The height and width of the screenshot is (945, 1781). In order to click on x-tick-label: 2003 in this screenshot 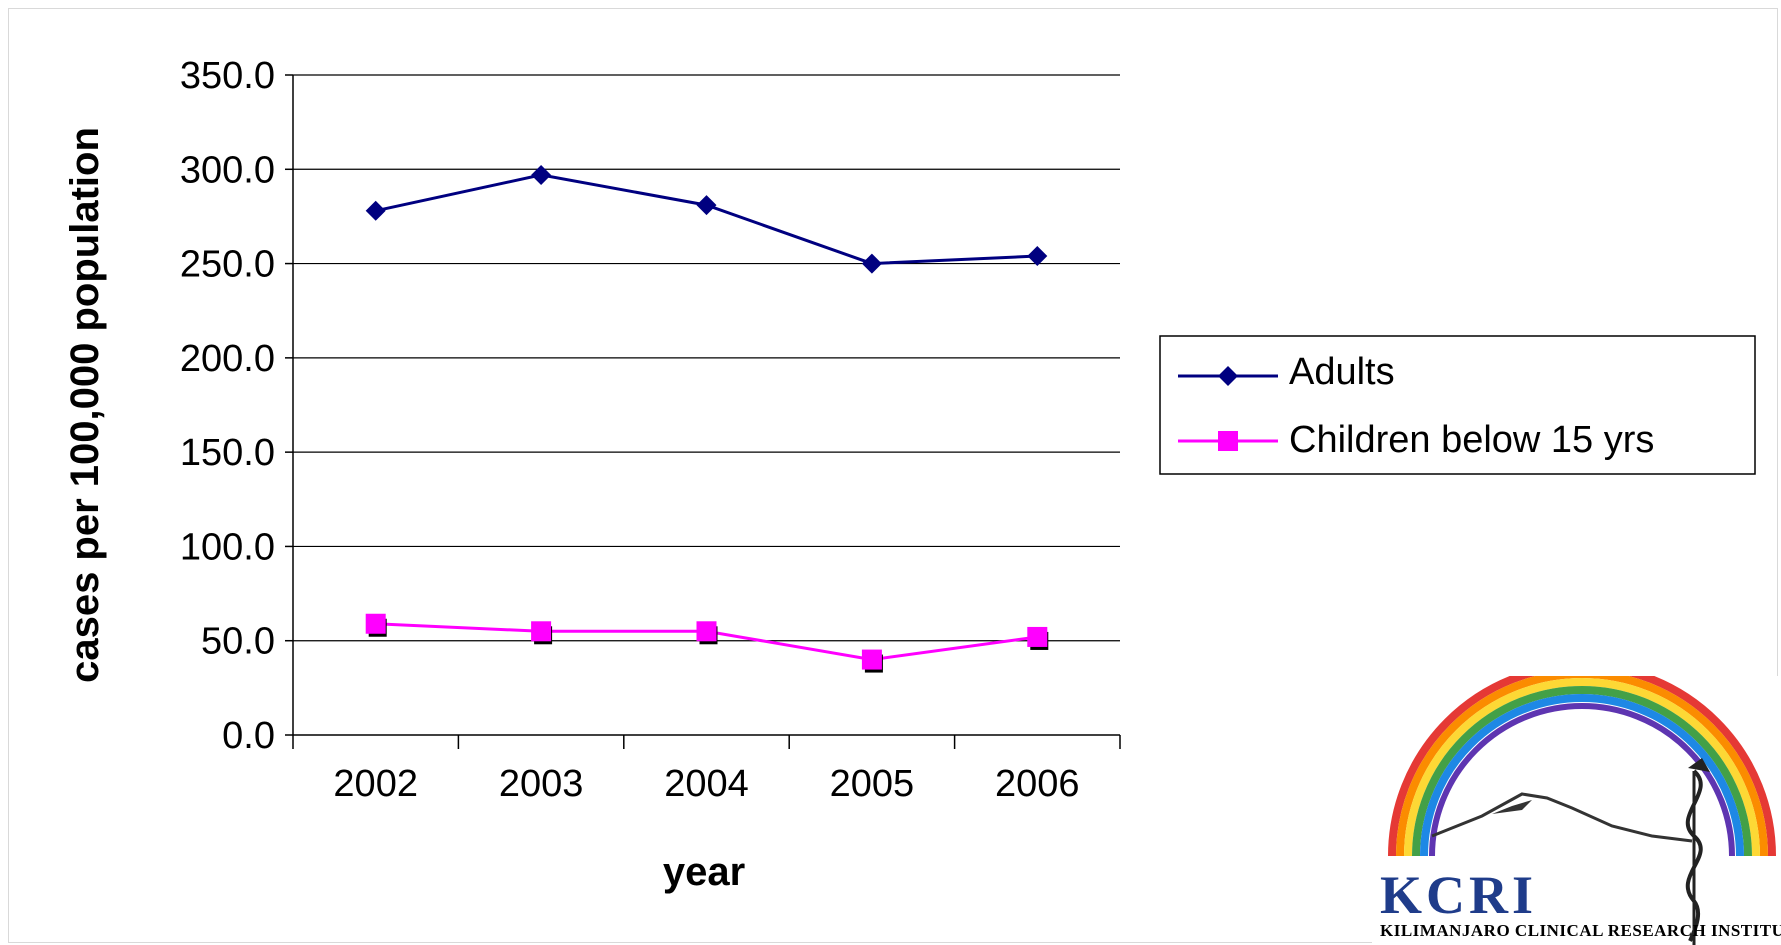, I will do `click(541, 784)`.